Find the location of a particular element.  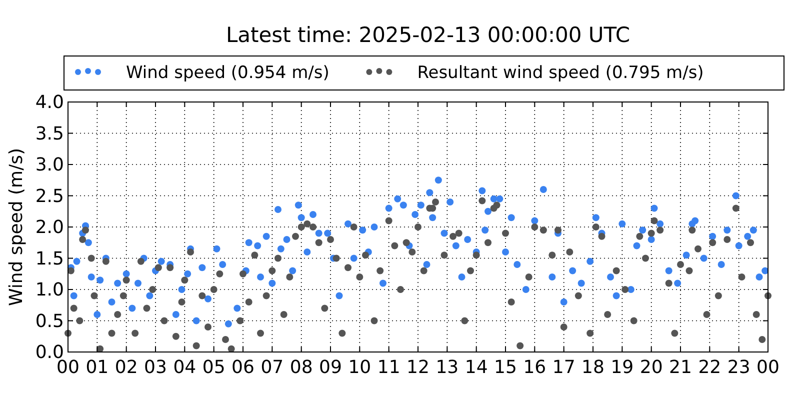

y-tick-label: 2.0 is located at coordinates (49, 227).